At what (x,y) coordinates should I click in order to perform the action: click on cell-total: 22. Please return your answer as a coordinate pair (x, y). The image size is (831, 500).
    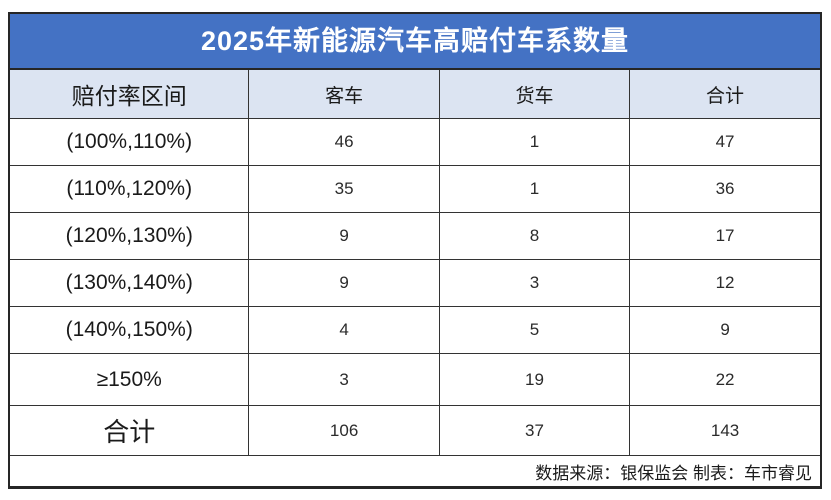
    Looking at the image, I should click on (724, 379).